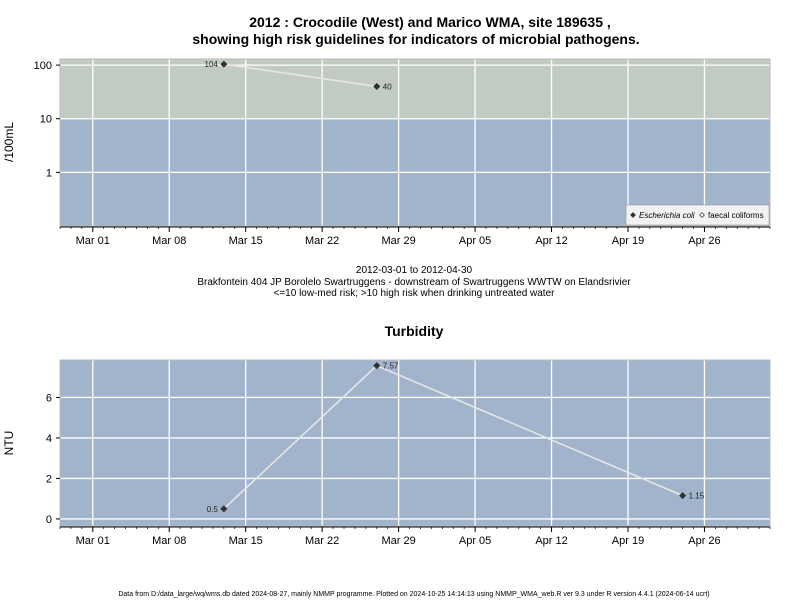  What do you see at coordinates (391, 366) in the screenshot?
I see `data-label: 7.57` at bounding box center [391, 366].